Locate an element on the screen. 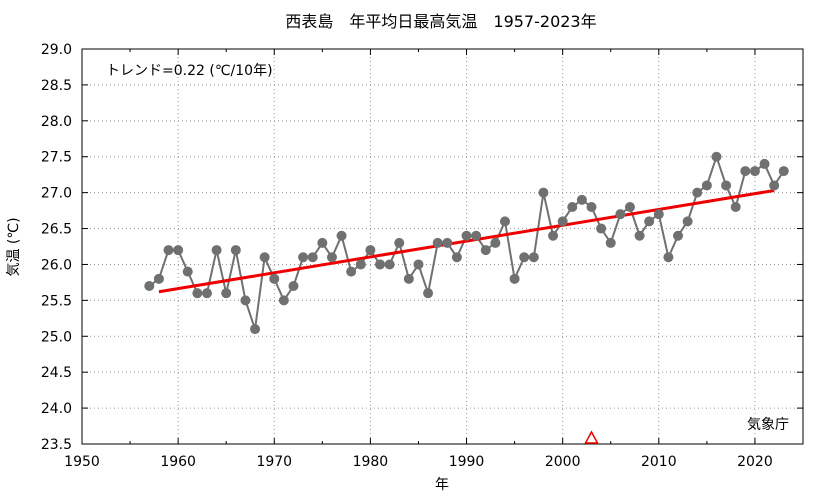  y-tick-label: 24.0 is located at coordinates (56, 409).